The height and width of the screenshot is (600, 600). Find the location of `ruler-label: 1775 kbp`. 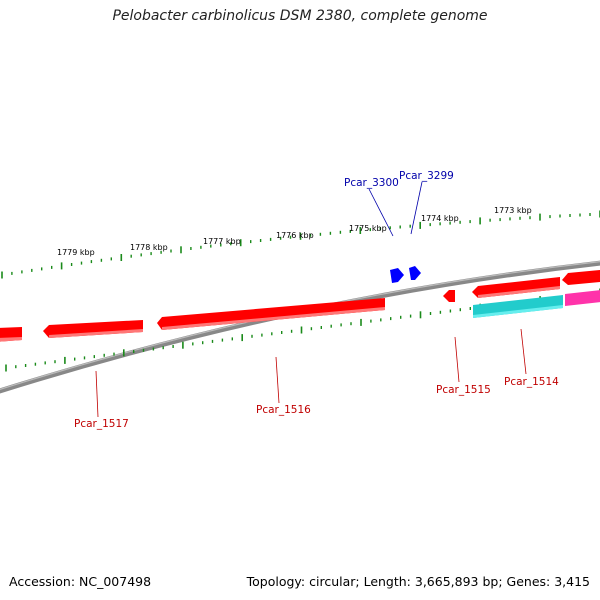

ruler-label: 1775 kbp is located at coordinates (368, 228).